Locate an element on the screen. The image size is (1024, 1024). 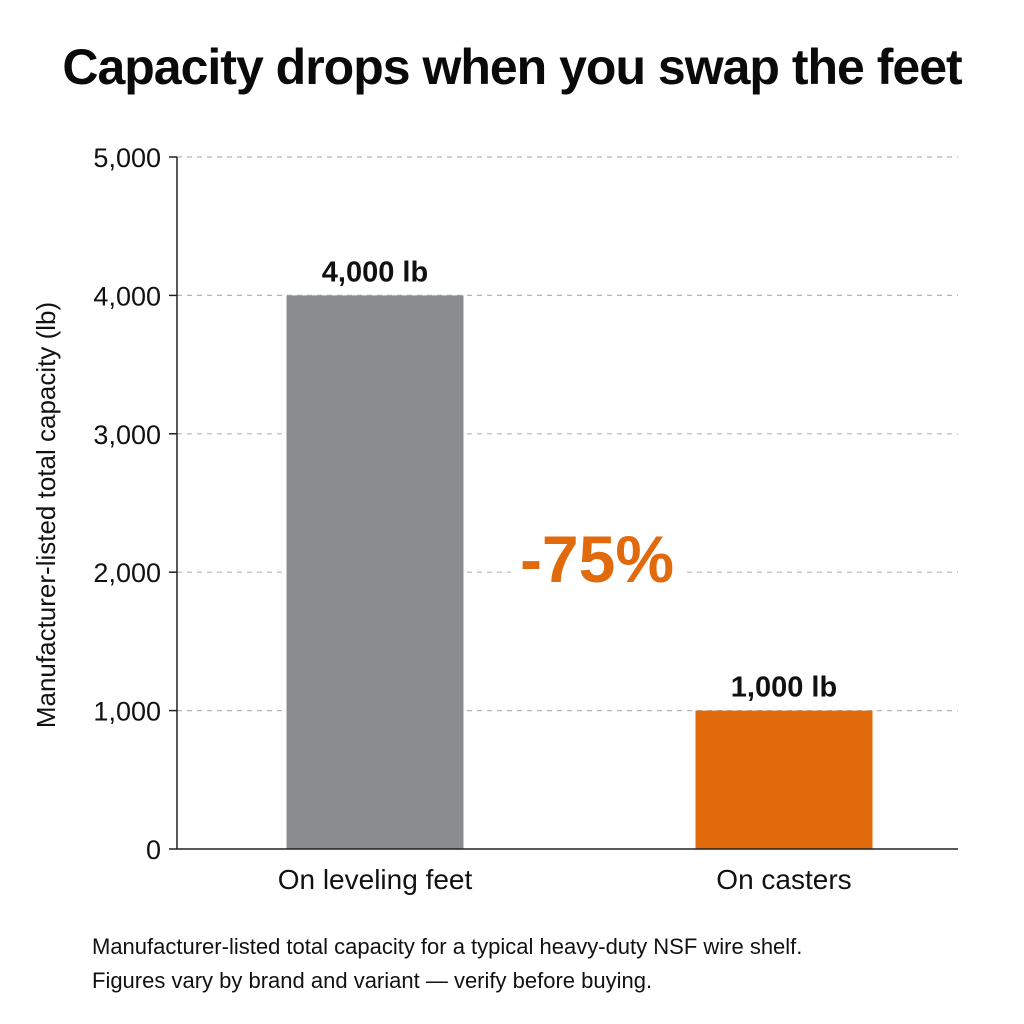
data-label: 4,000 lb is located at coordinates (375, 272).